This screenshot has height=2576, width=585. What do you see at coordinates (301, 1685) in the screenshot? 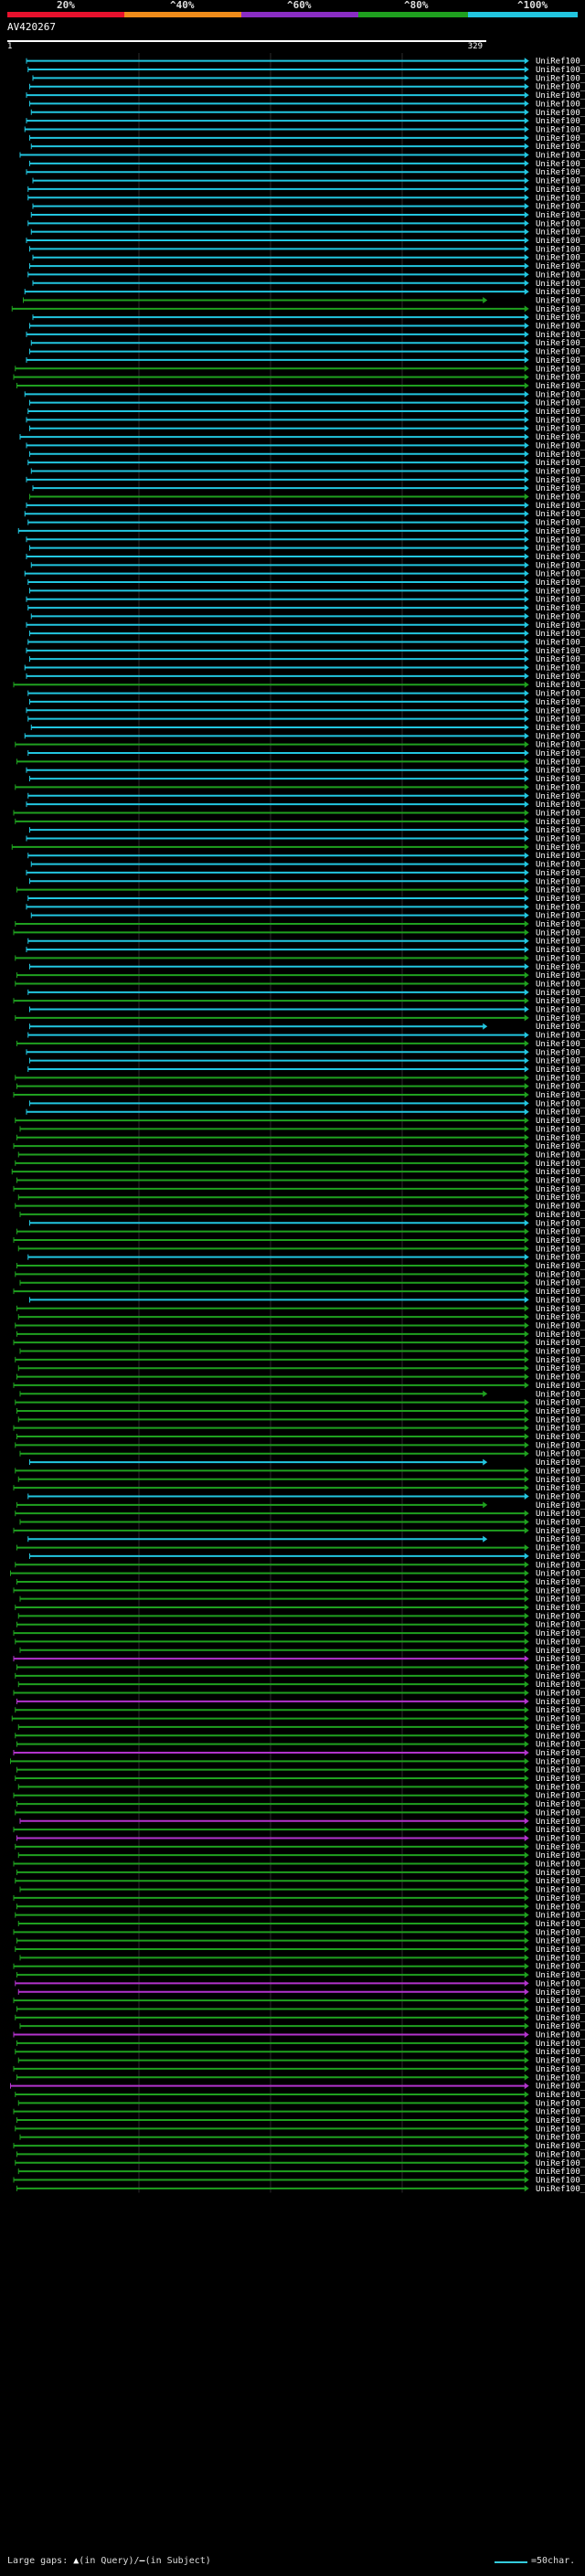
I see `hit-row: UniRef100_Q6HX03` at bounding box center [301, 1685].